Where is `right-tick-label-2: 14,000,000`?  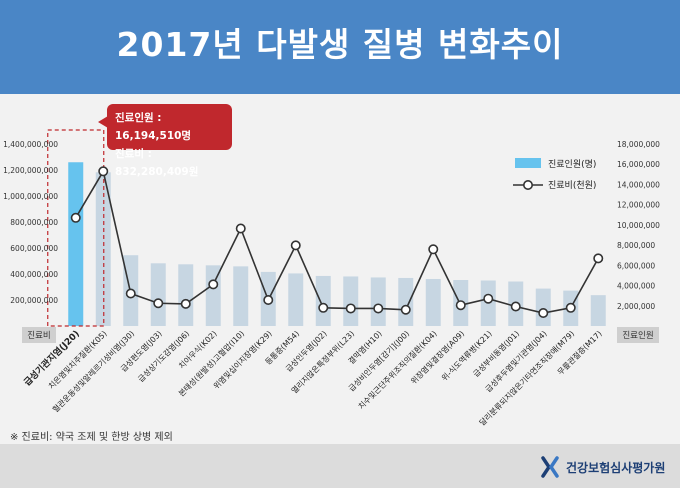 right-tick-label-2: 14,000,000 is located at coordinates (638, 184).